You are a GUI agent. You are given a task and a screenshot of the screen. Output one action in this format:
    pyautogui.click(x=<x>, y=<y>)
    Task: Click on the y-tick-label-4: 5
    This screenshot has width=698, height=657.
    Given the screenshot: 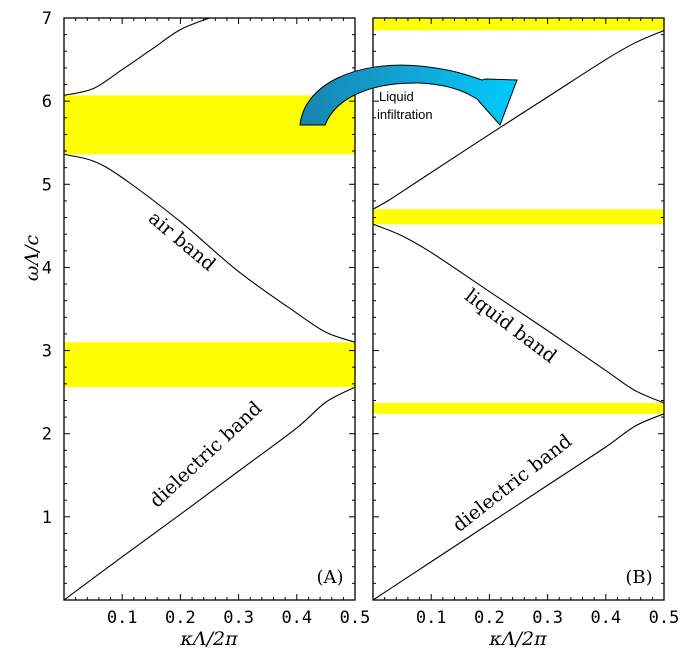 What is the action you would take?
    pyautogui.click(x=47, y=185)
    